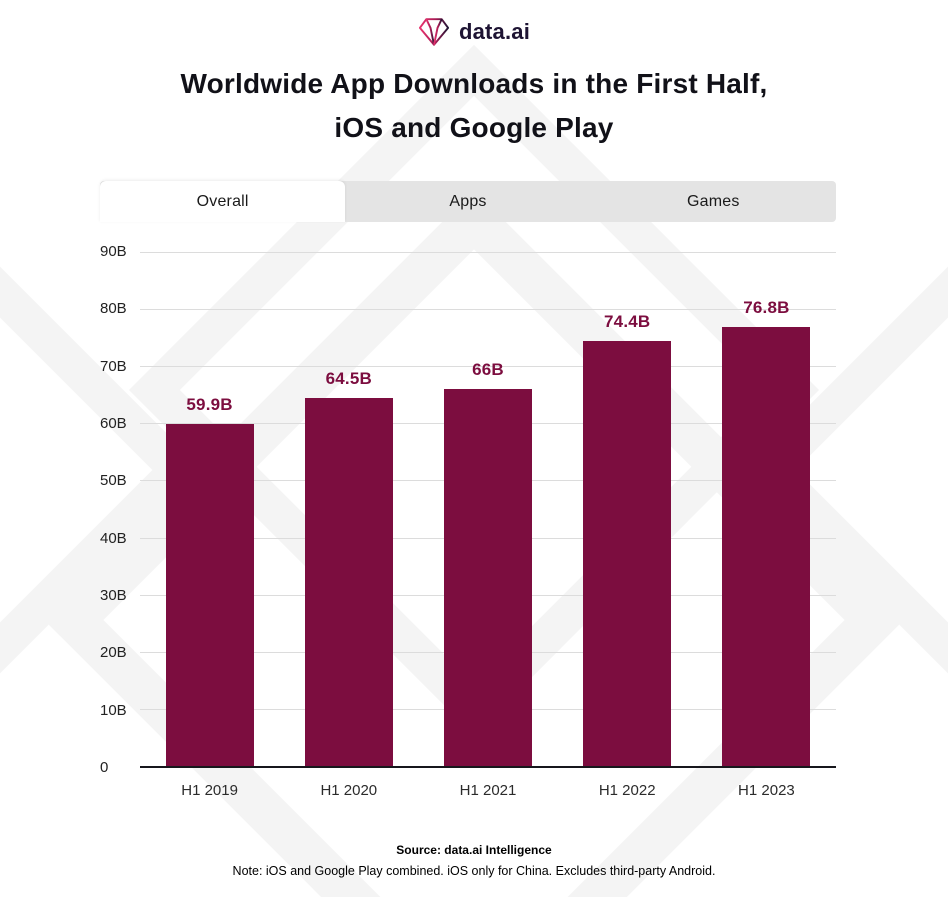 The height and width of the screenshot is (897, 948). I want to click on bar-h1-2022, so click(627, 553).